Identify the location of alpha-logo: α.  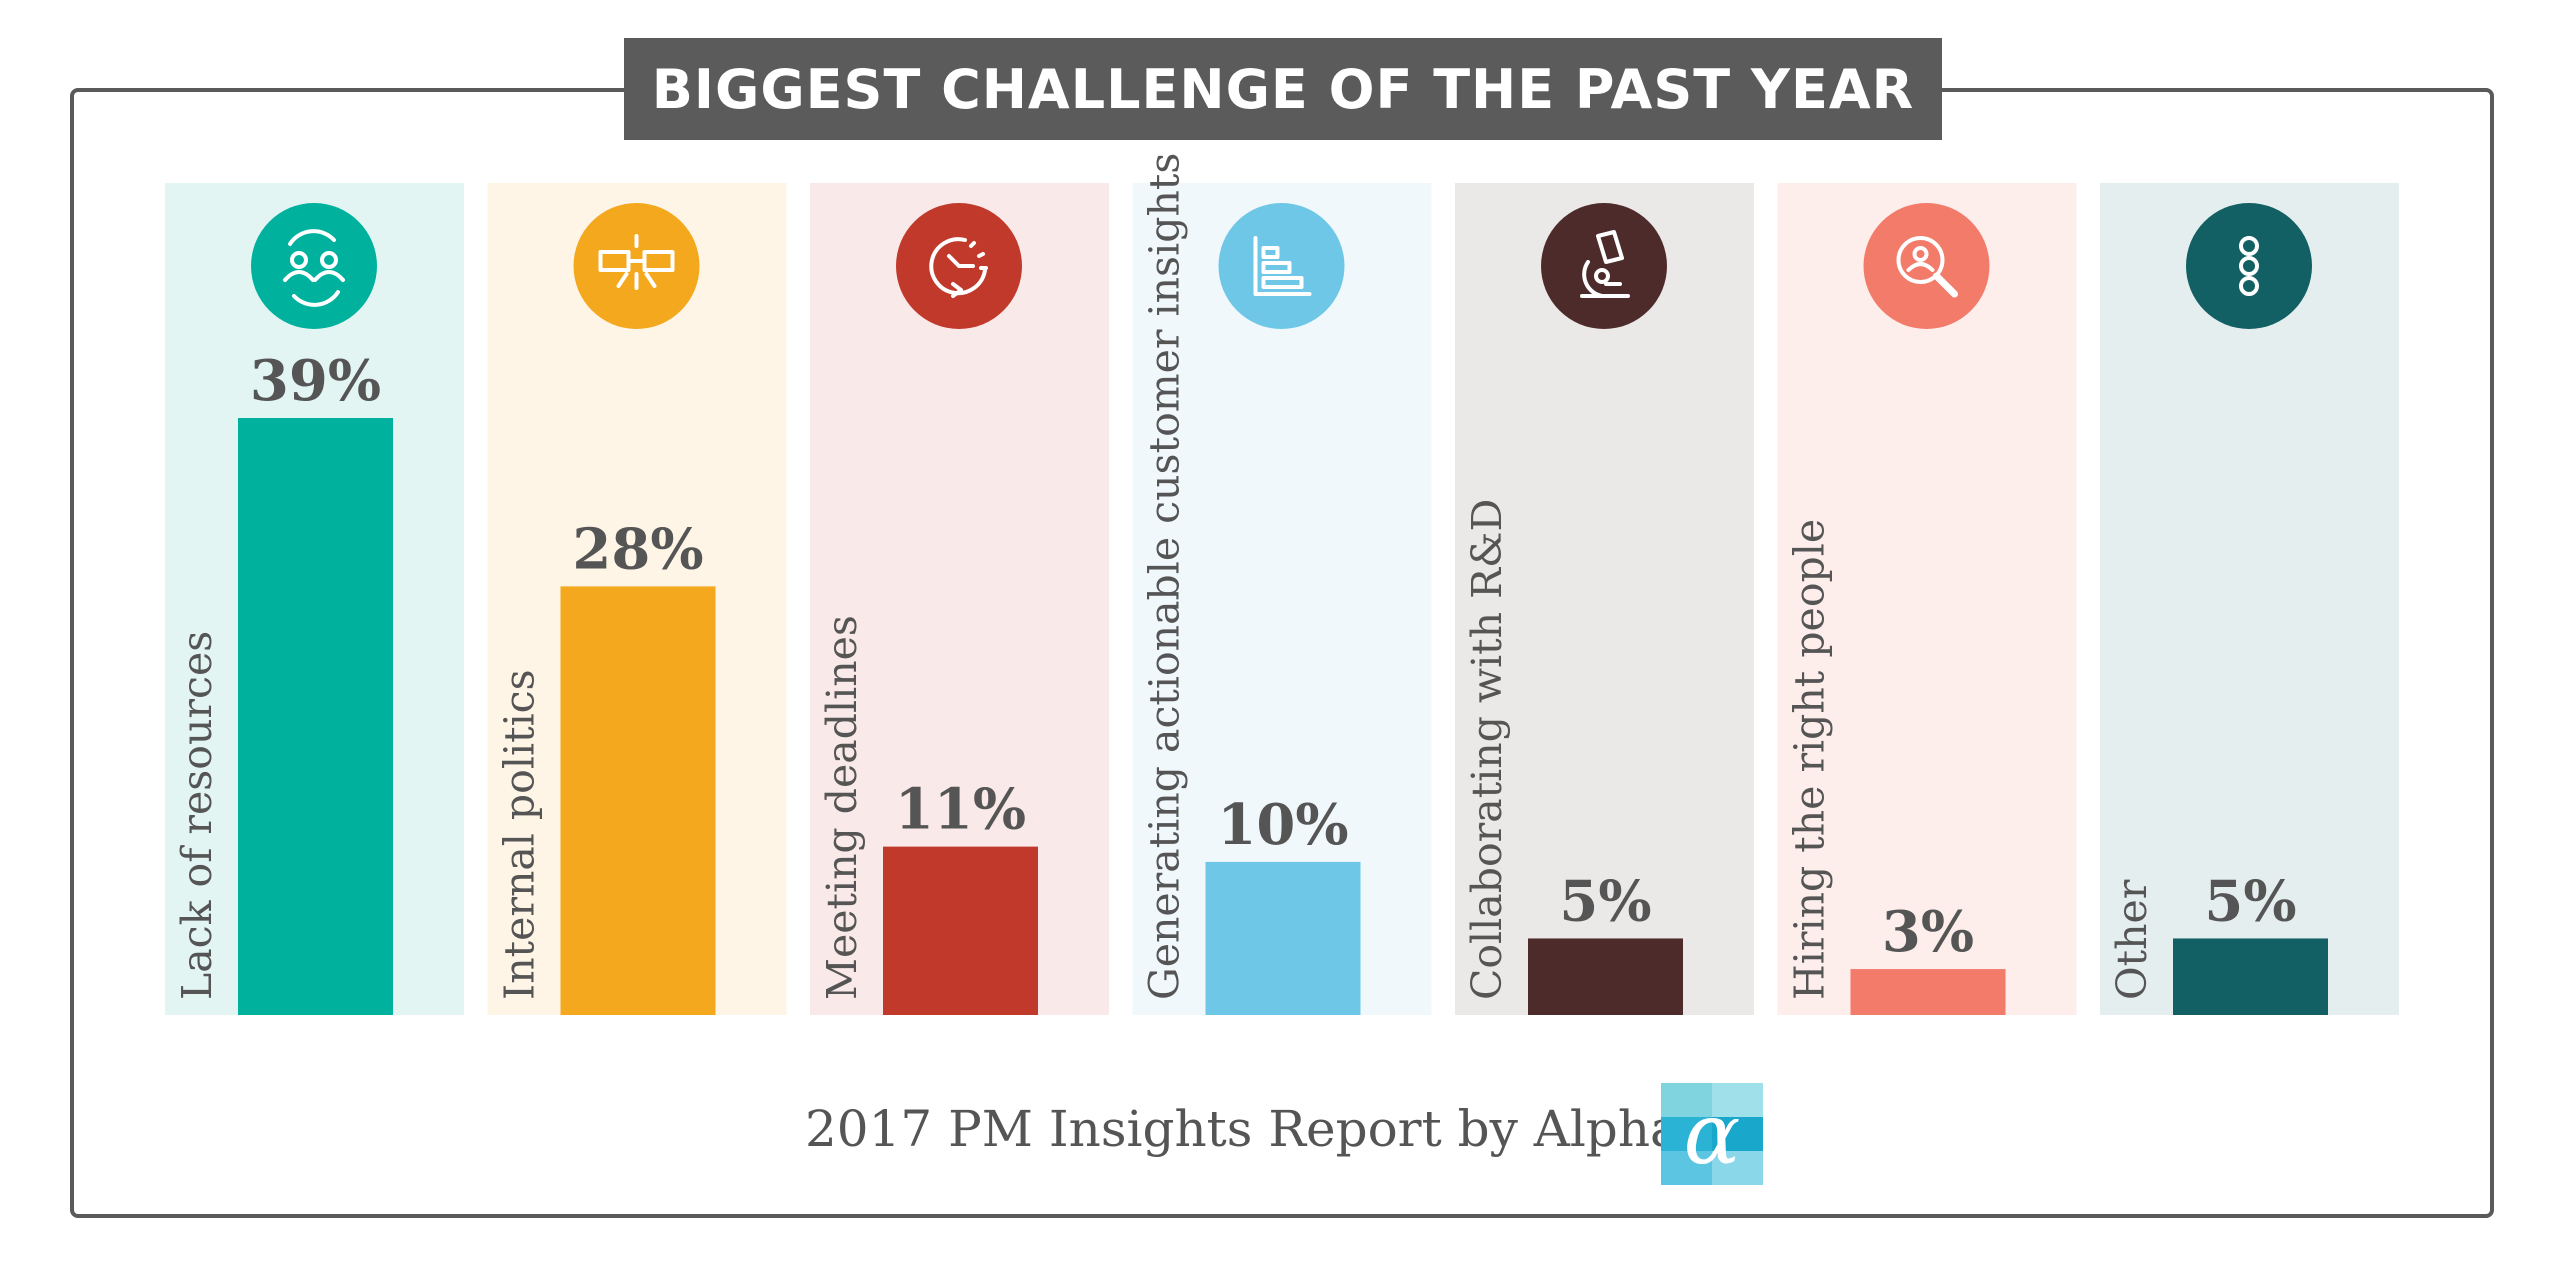
(1712, 1134).